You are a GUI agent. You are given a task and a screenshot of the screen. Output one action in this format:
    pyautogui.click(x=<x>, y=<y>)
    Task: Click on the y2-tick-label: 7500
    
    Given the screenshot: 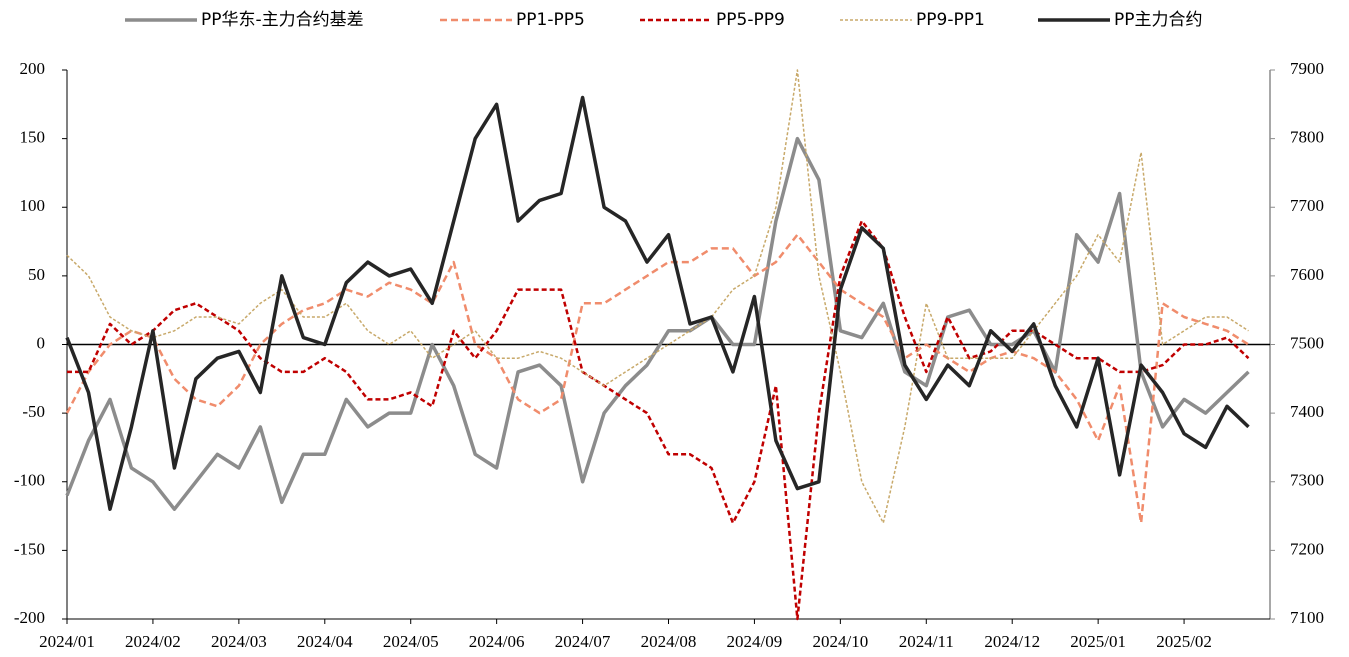 What is the action you would take?
    pyautogui.click(x=1307, y=342)
    